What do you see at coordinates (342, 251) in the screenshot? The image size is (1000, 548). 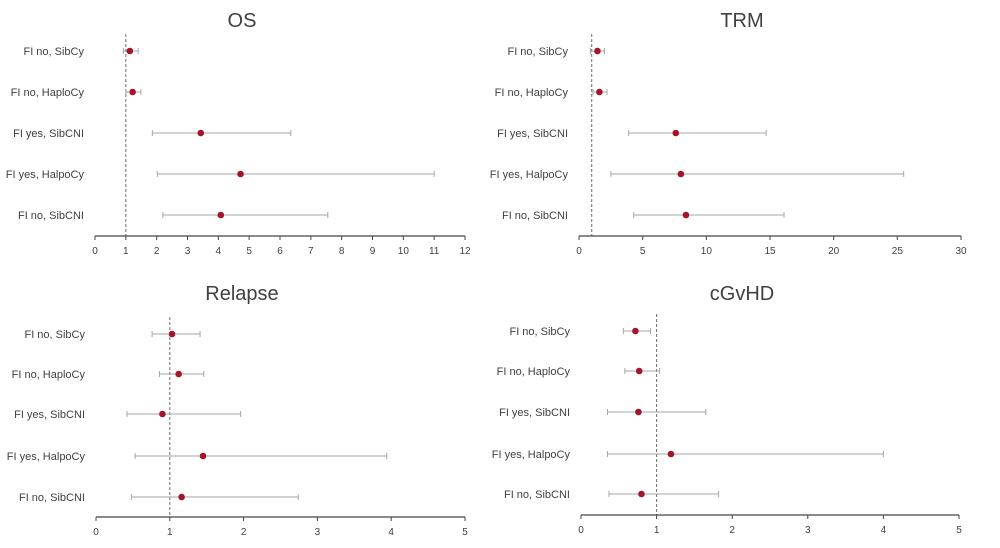 I see `x-tick-label: 8` at bounding box center [342, 251].